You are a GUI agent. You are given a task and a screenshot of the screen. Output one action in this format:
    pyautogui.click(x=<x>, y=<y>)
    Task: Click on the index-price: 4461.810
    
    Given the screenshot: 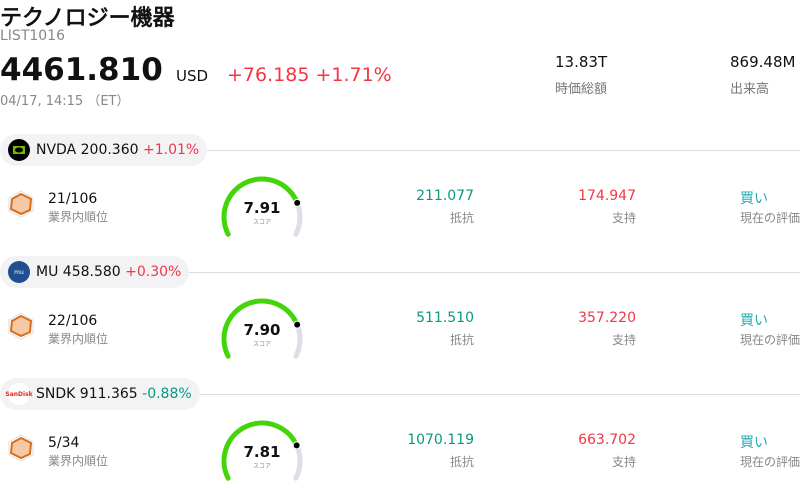 What is the action you would take?
    pyautogui.click(x=81, y=70)
    